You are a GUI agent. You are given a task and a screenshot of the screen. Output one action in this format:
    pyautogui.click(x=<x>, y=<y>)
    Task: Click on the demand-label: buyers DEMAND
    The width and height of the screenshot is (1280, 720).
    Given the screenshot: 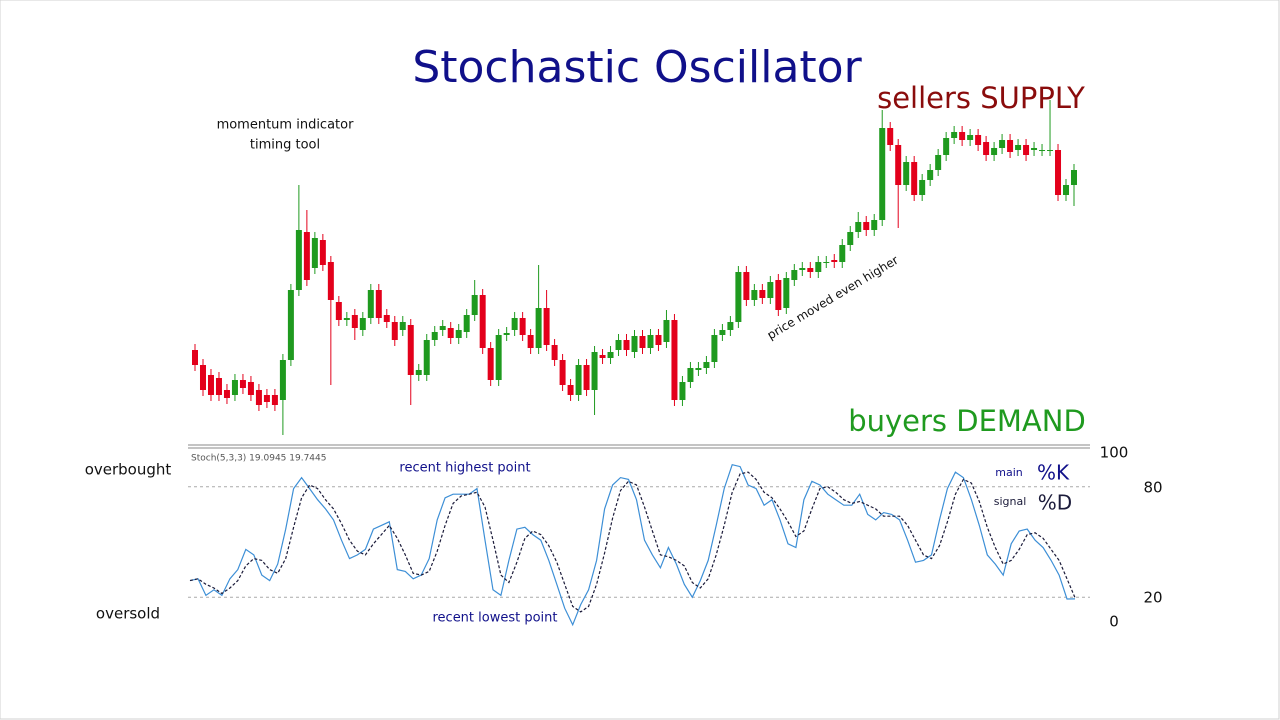 What is the action you would take?
    pyautogui.click(x=967, y=421)
    